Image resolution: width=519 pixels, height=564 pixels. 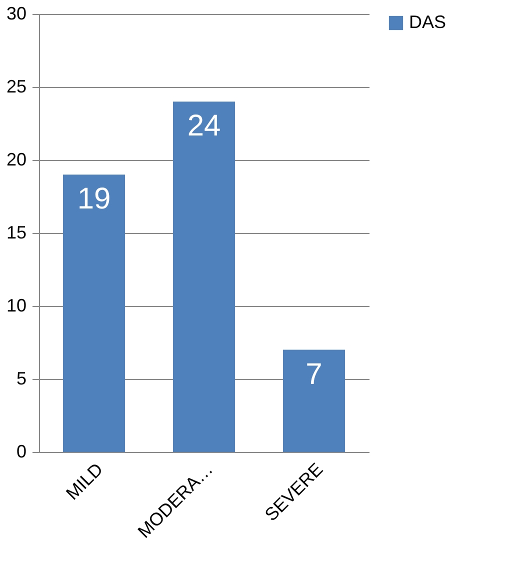 What do you see at coordinates (21, 452) in the screenshot?
I see `y-tick-label: 0` at bounding box center [21, 452].